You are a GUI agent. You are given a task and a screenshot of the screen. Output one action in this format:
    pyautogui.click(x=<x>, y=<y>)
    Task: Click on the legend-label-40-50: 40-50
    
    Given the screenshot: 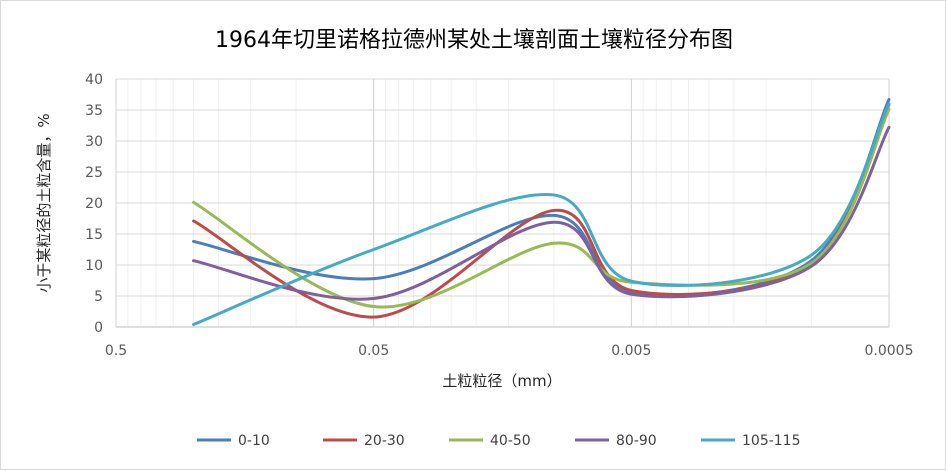 What is the action you would take?
    pyautogui.click(x=510, y=441)
    